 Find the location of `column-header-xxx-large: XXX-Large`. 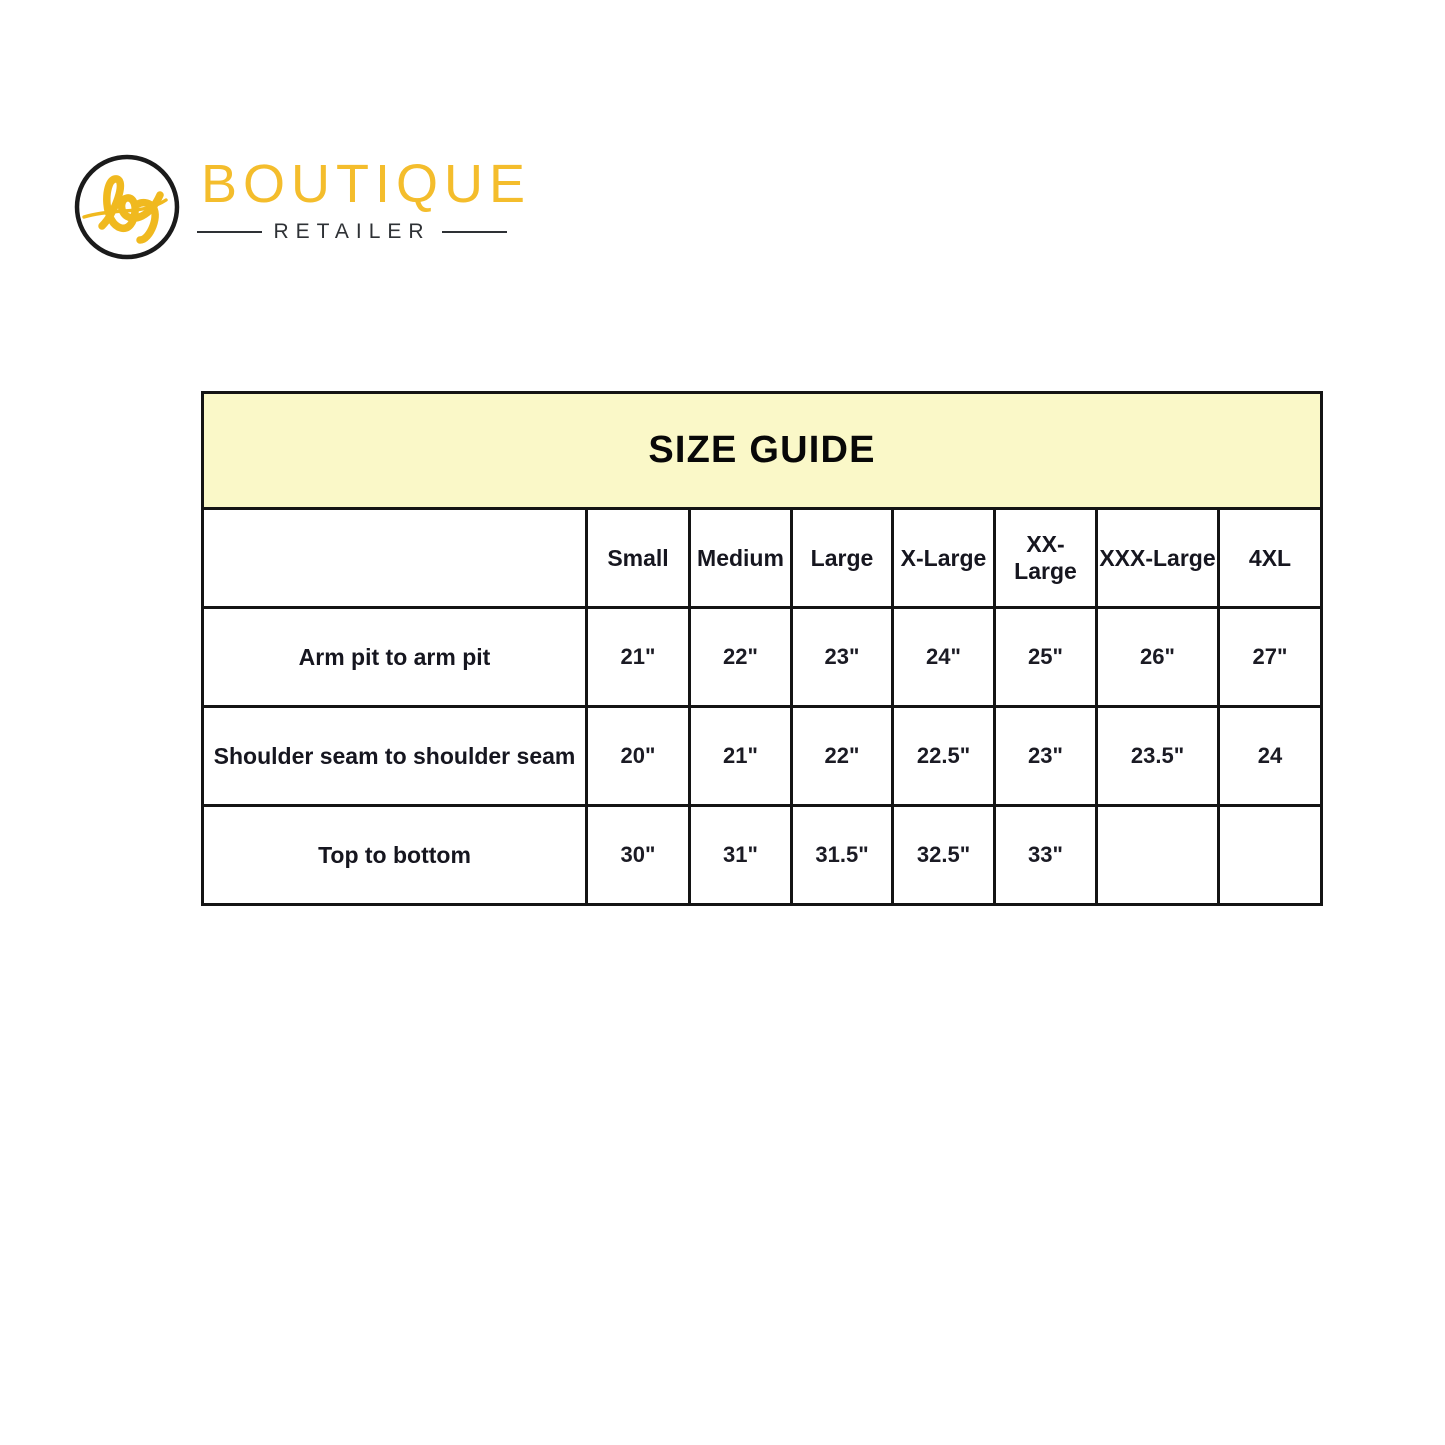

column-header-xxx-large: XXX-Large is located at coordinates (1157, 558).